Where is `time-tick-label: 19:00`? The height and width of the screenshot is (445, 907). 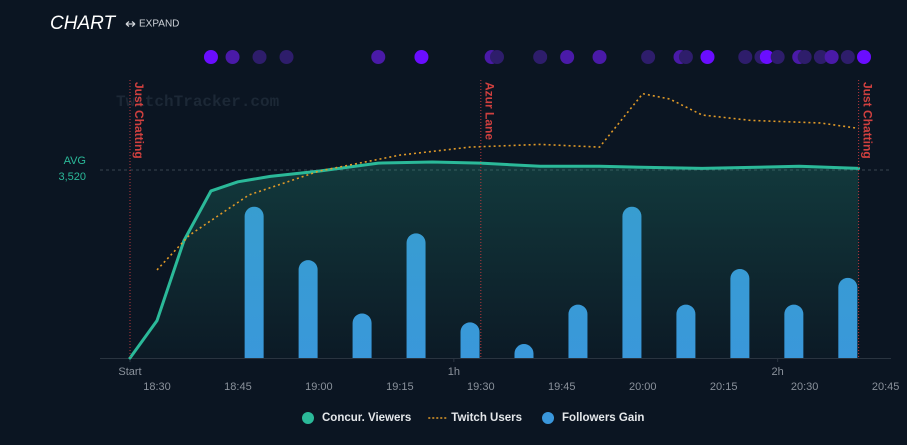
time-tick-label: 19:00 is located at coordinates (319, 387).